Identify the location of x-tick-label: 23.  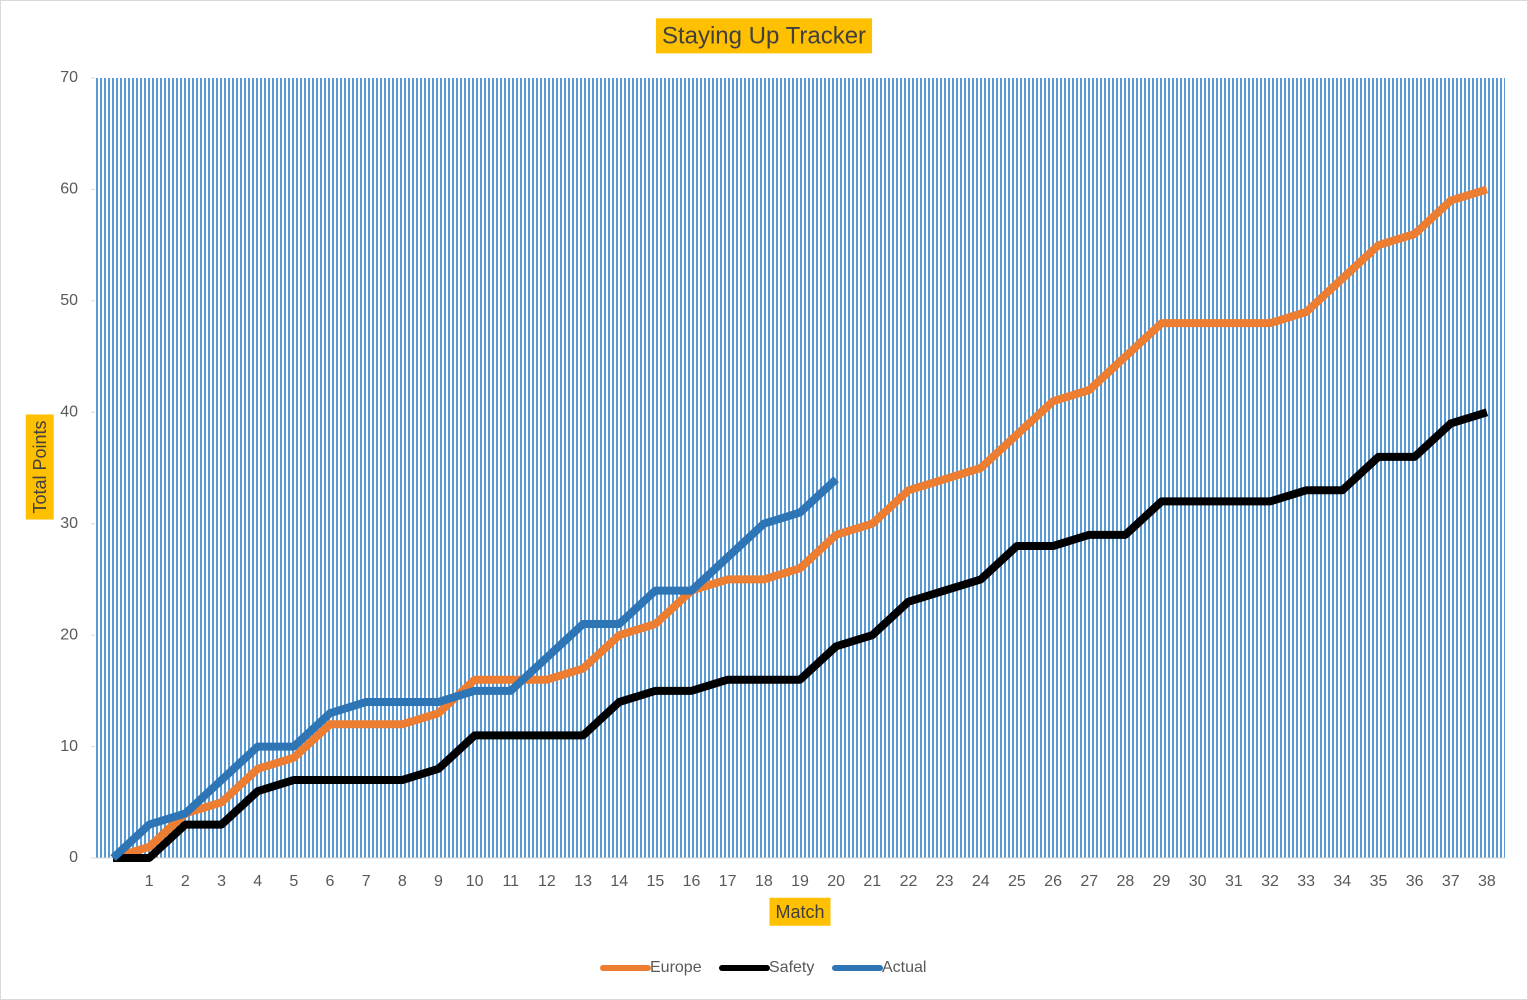
(945, 881).